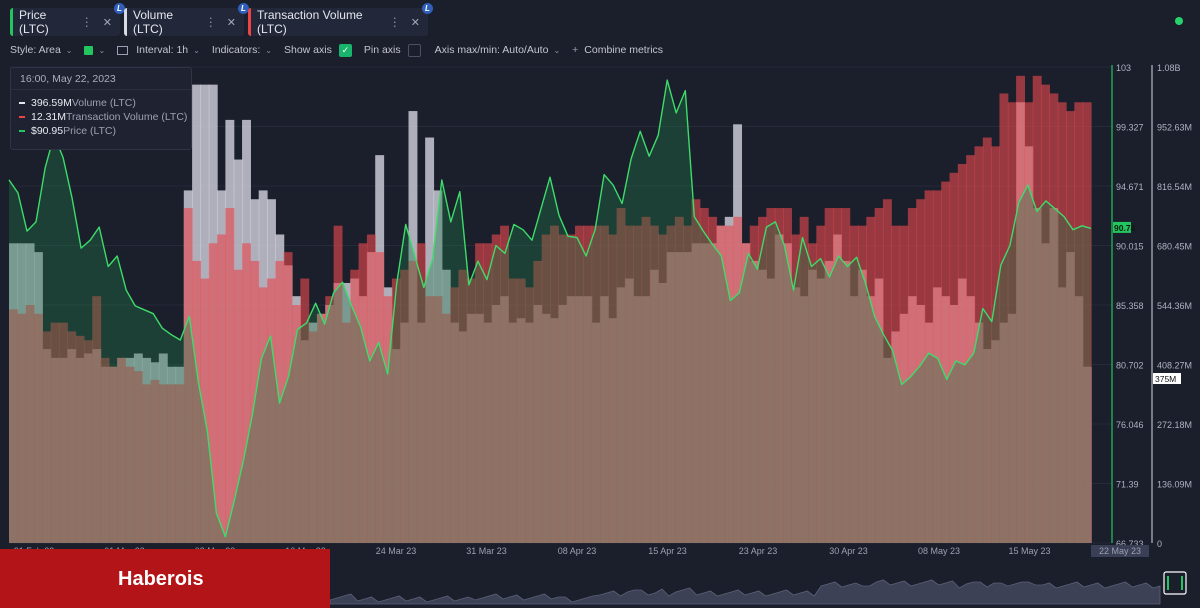  I want to click on tooltip-row-price: $90.95 Price (LTC), so click(101, 131).